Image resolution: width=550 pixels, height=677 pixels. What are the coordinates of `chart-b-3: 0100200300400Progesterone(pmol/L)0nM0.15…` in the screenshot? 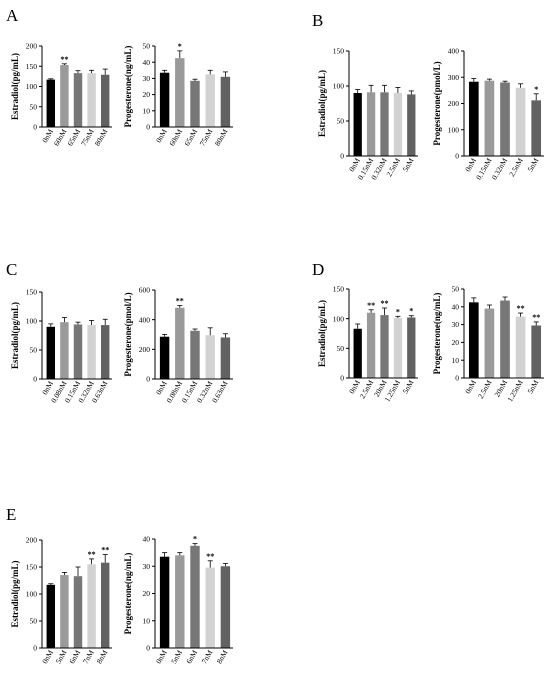 It's located at (488, 114).